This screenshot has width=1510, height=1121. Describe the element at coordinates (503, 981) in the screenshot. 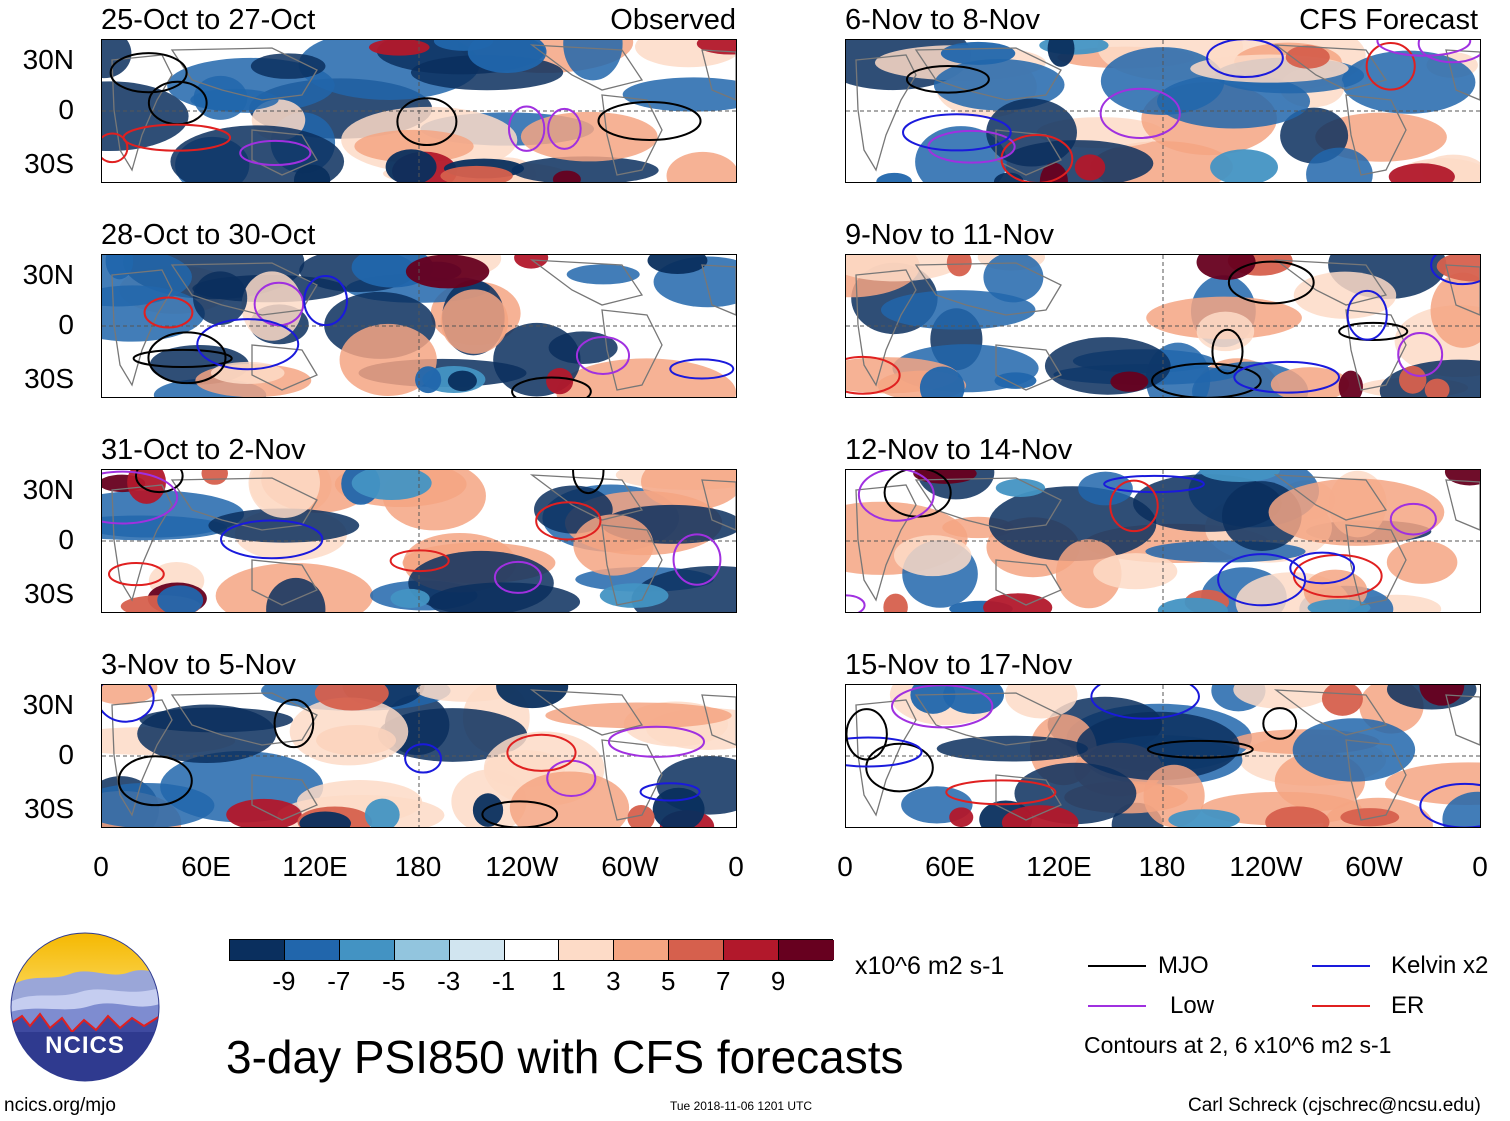

I see `colorbar-tick-label: -1` at that location.